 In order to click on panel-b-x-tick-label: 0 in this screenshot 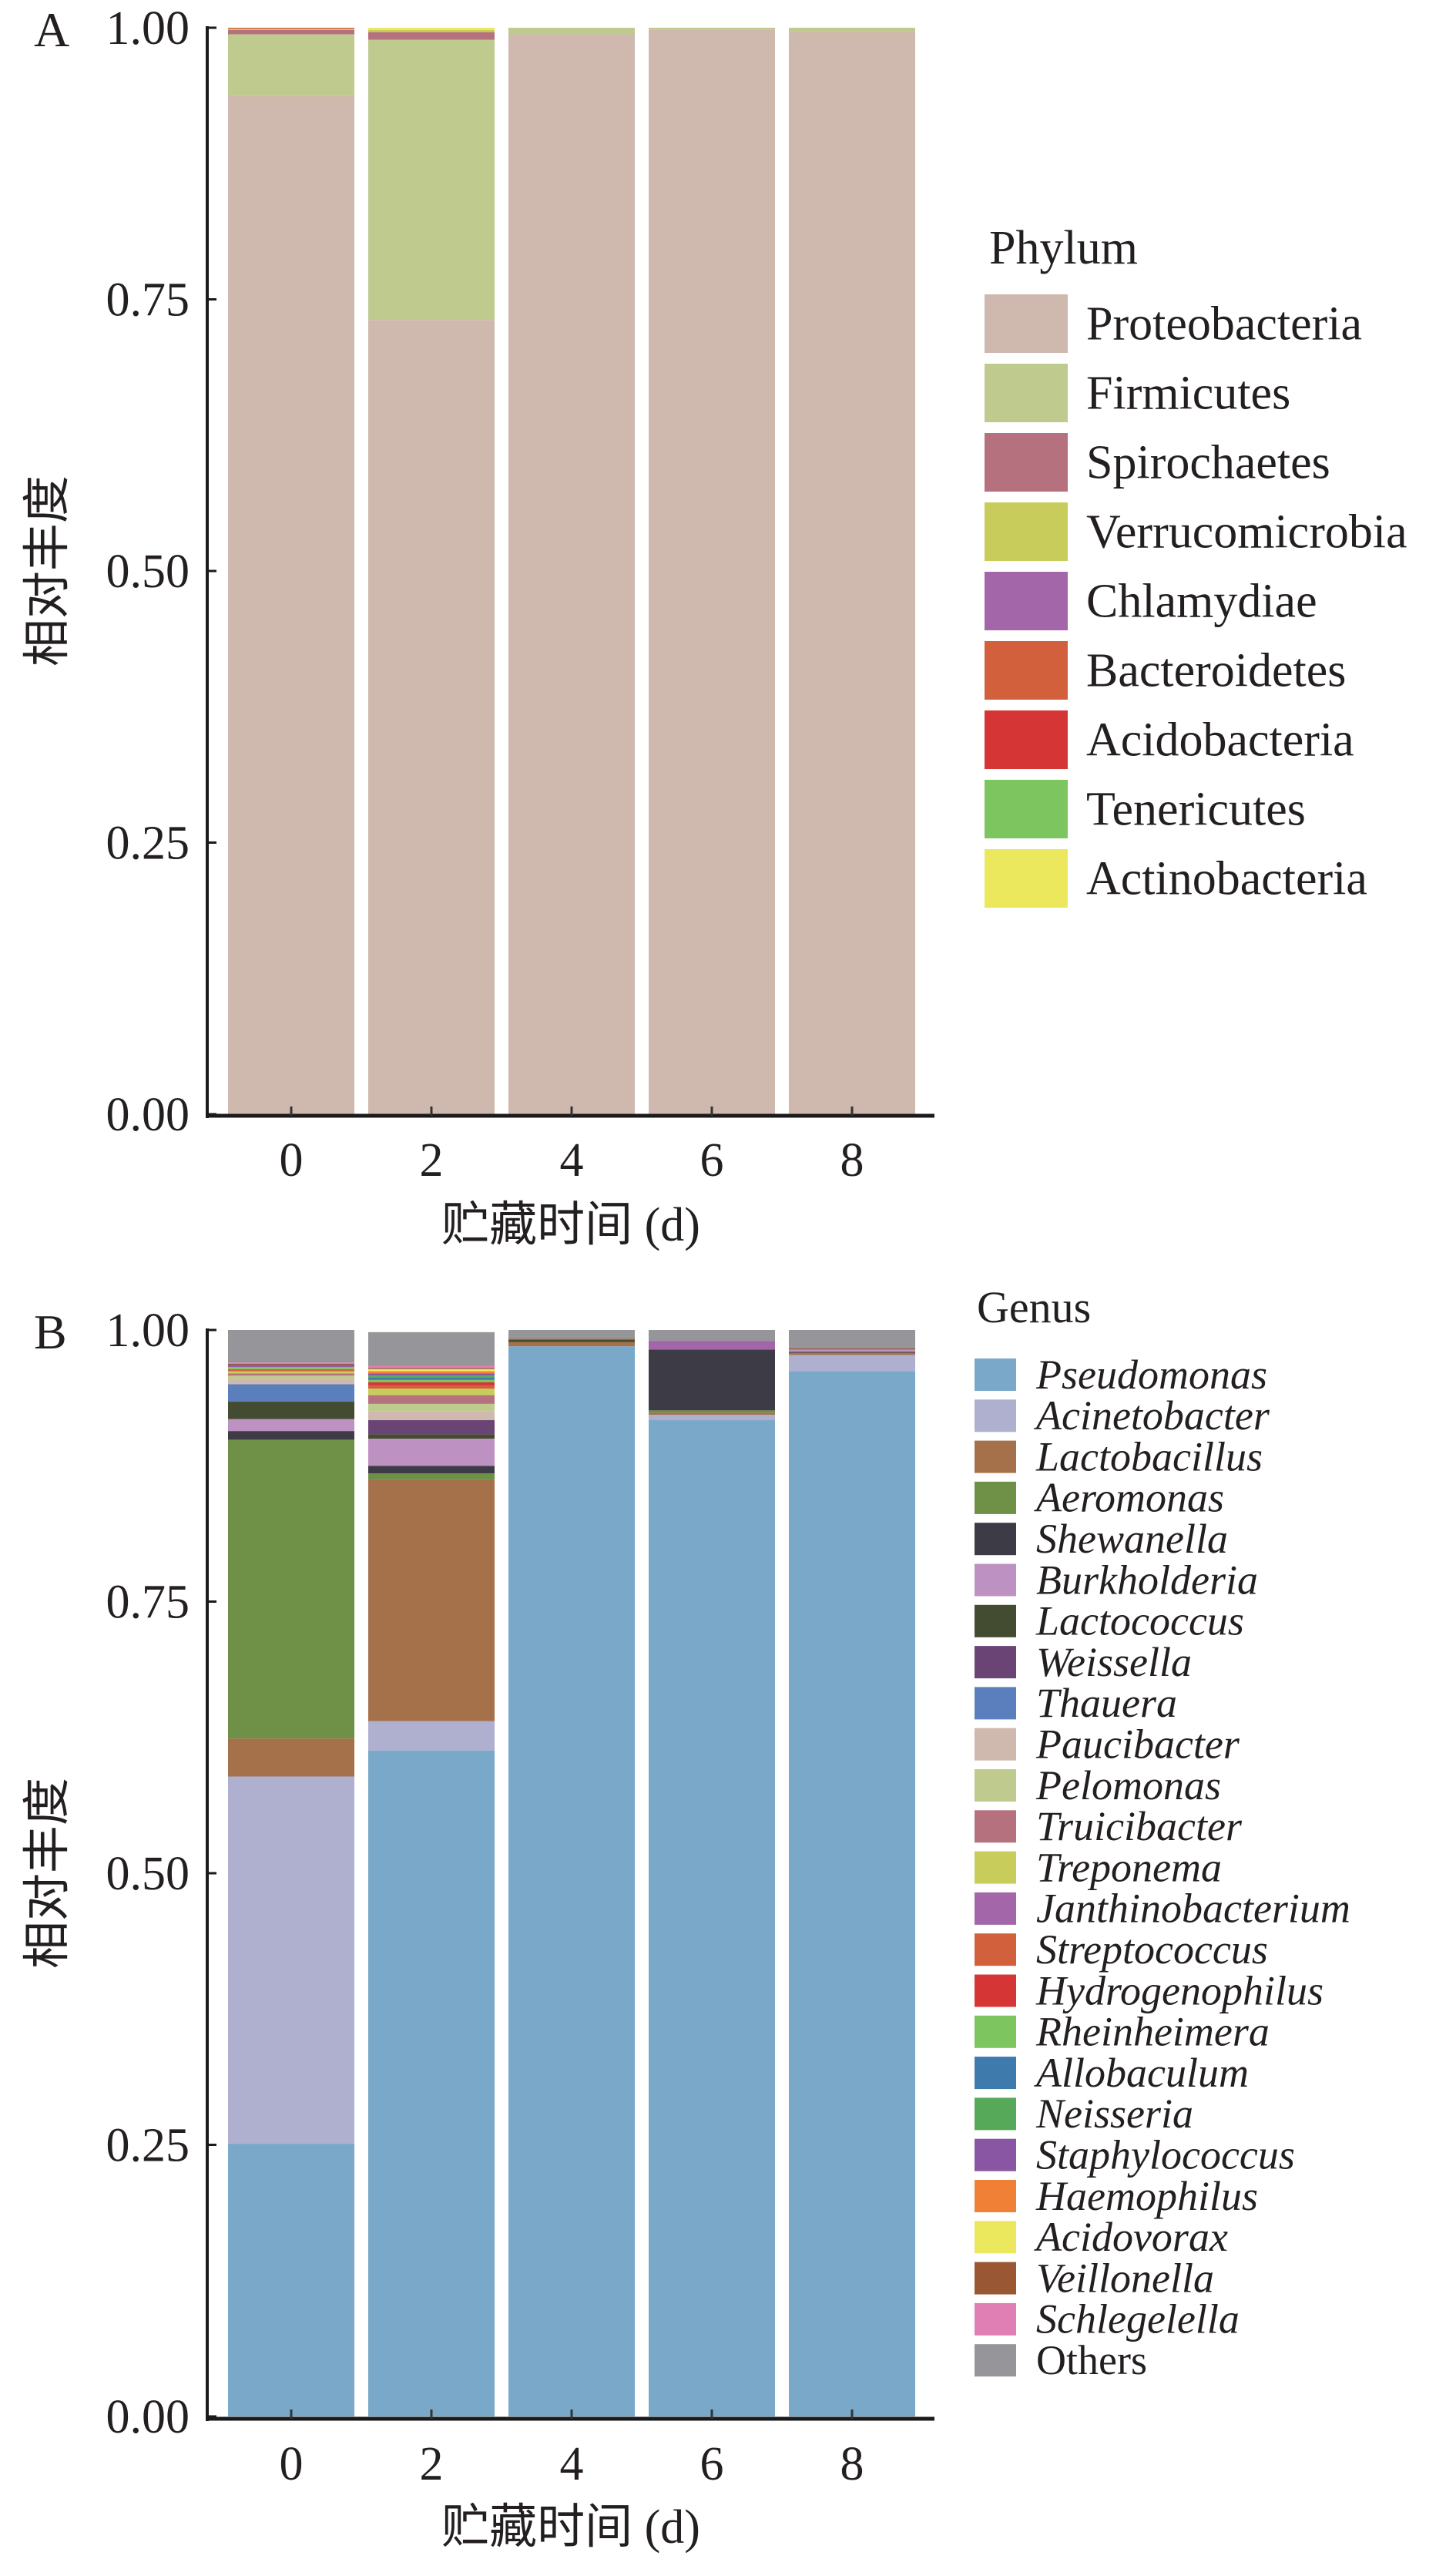, I will do `click(292, 2464)`.